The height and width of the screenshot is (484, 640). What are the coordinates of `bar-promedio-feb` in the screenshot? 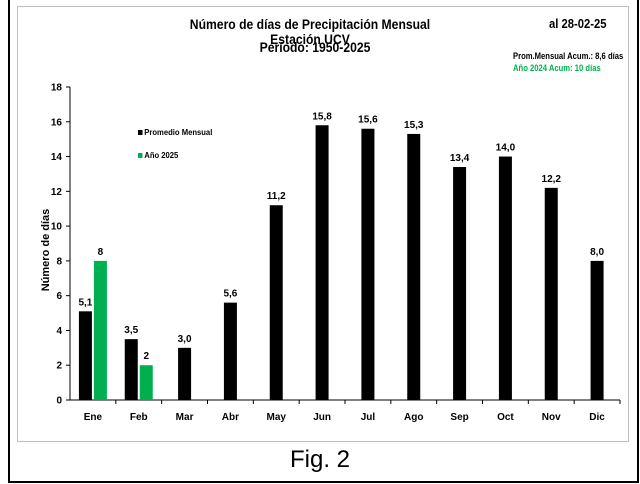 It's located at (131, 369).